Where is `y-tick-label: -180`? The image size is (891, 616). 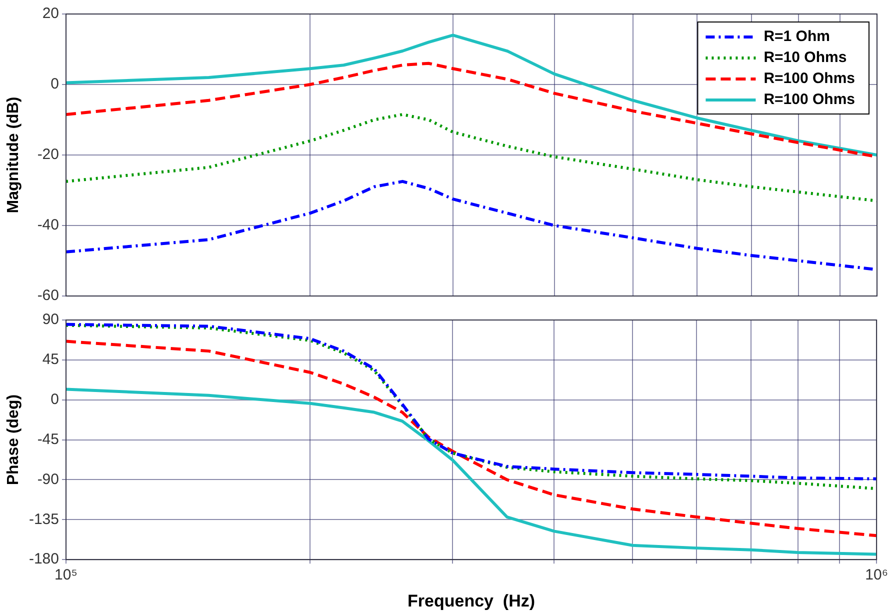
y-tick-label: -180 is located at coordinates (43, 559).